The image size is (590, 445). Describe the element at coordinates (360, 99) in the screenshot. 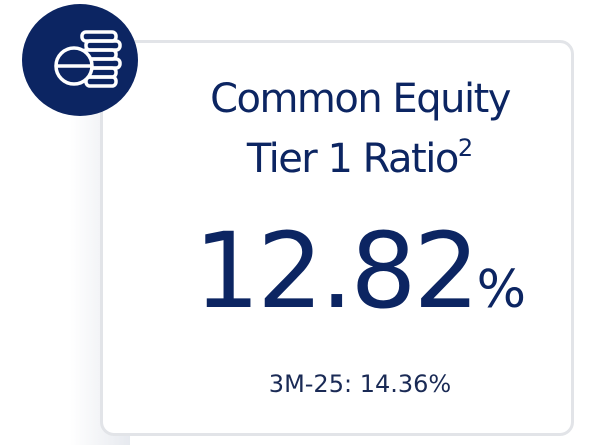

I see `title: Common Equity` at that location.